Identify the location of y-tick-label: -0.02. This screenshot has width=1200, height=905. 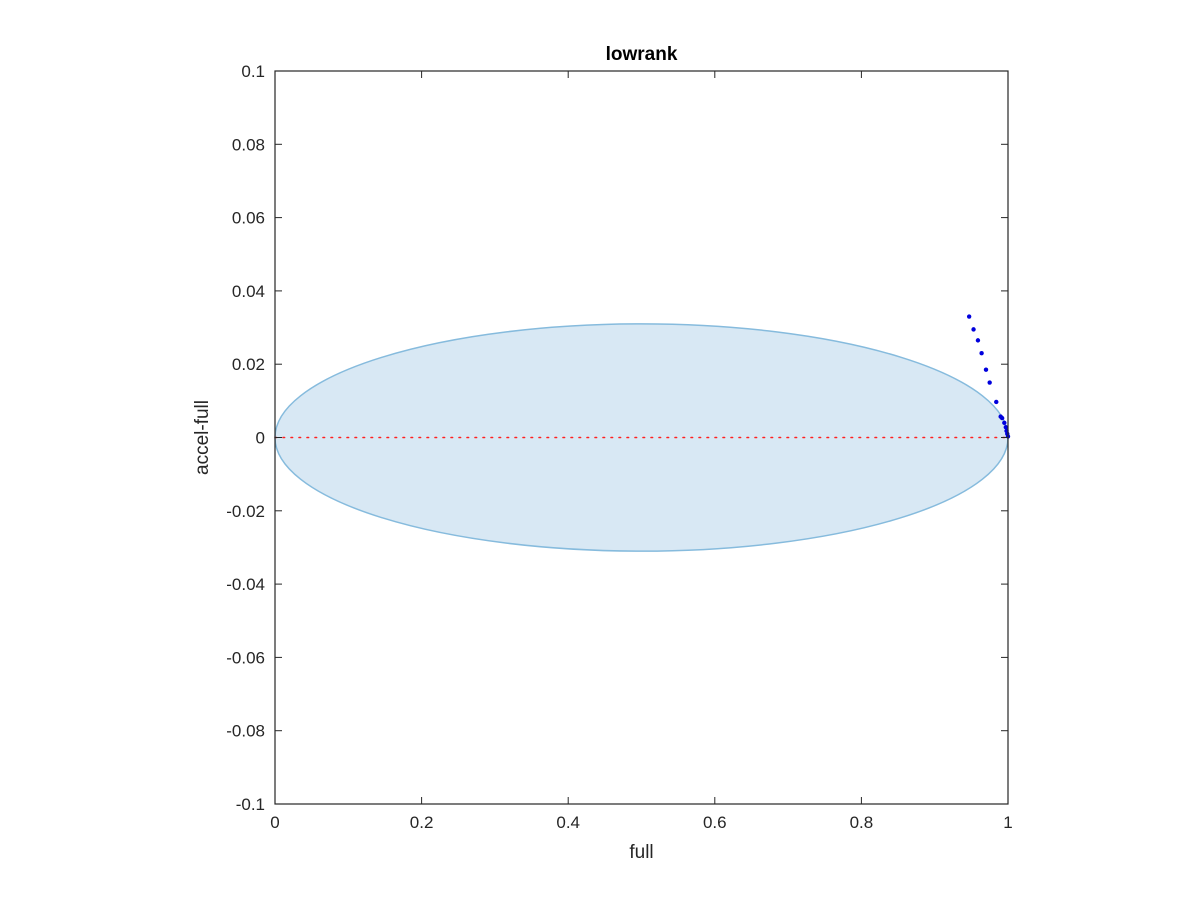
(245, 511).